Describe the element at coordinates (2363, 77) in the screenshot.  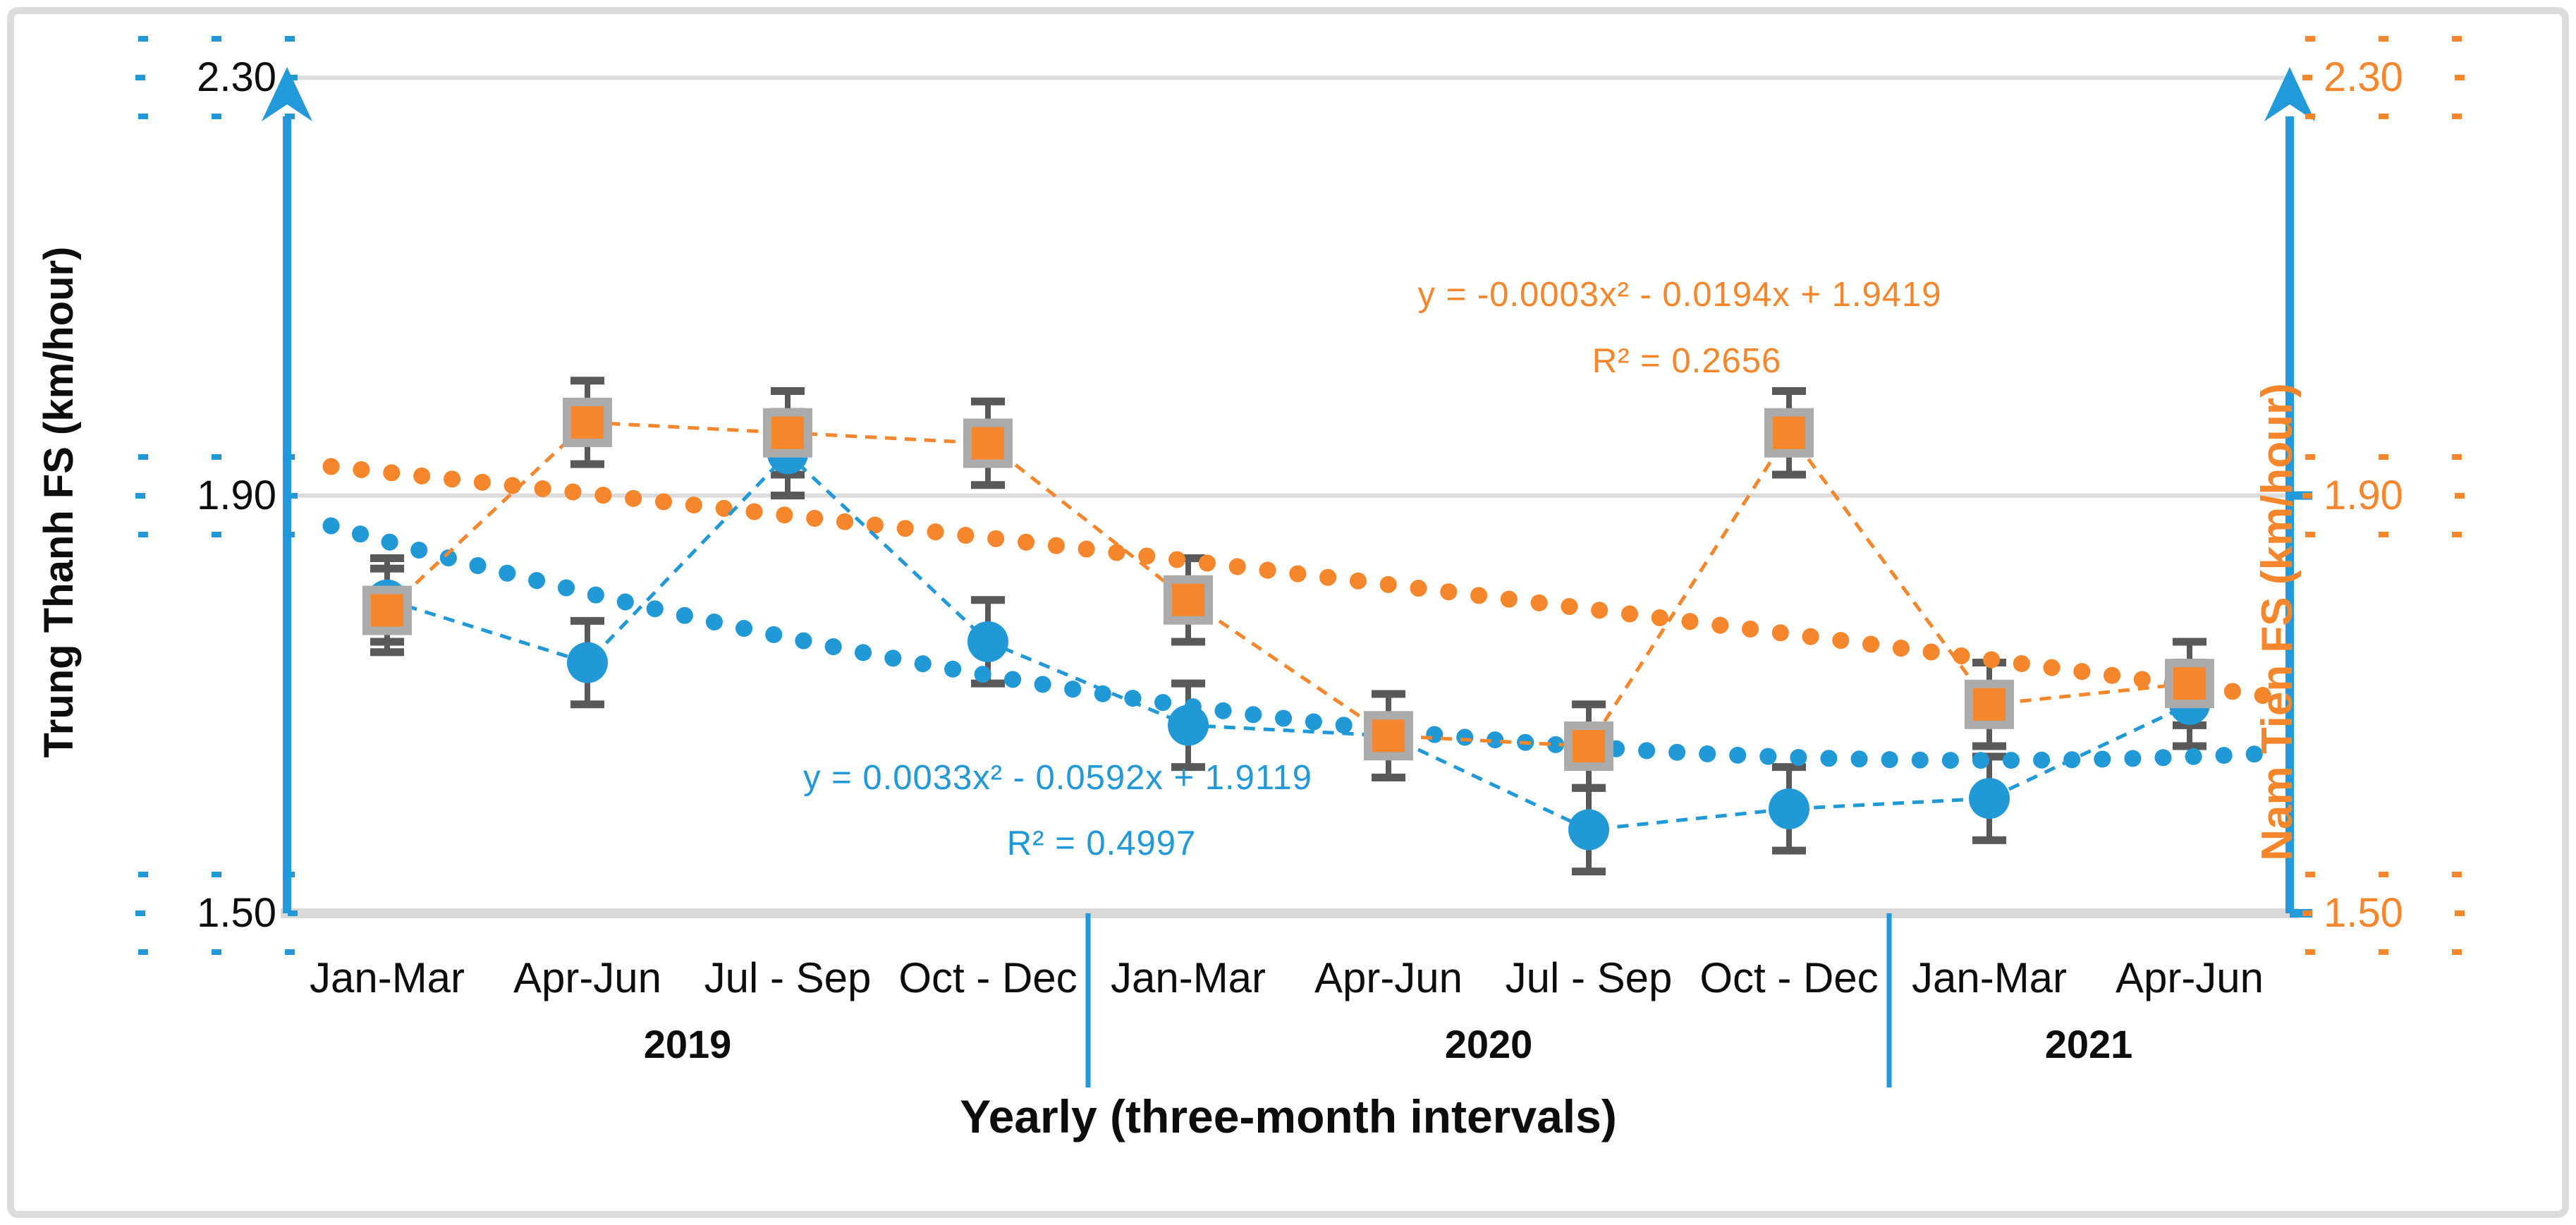
I see `right-tick-label: 2.30` at that location.